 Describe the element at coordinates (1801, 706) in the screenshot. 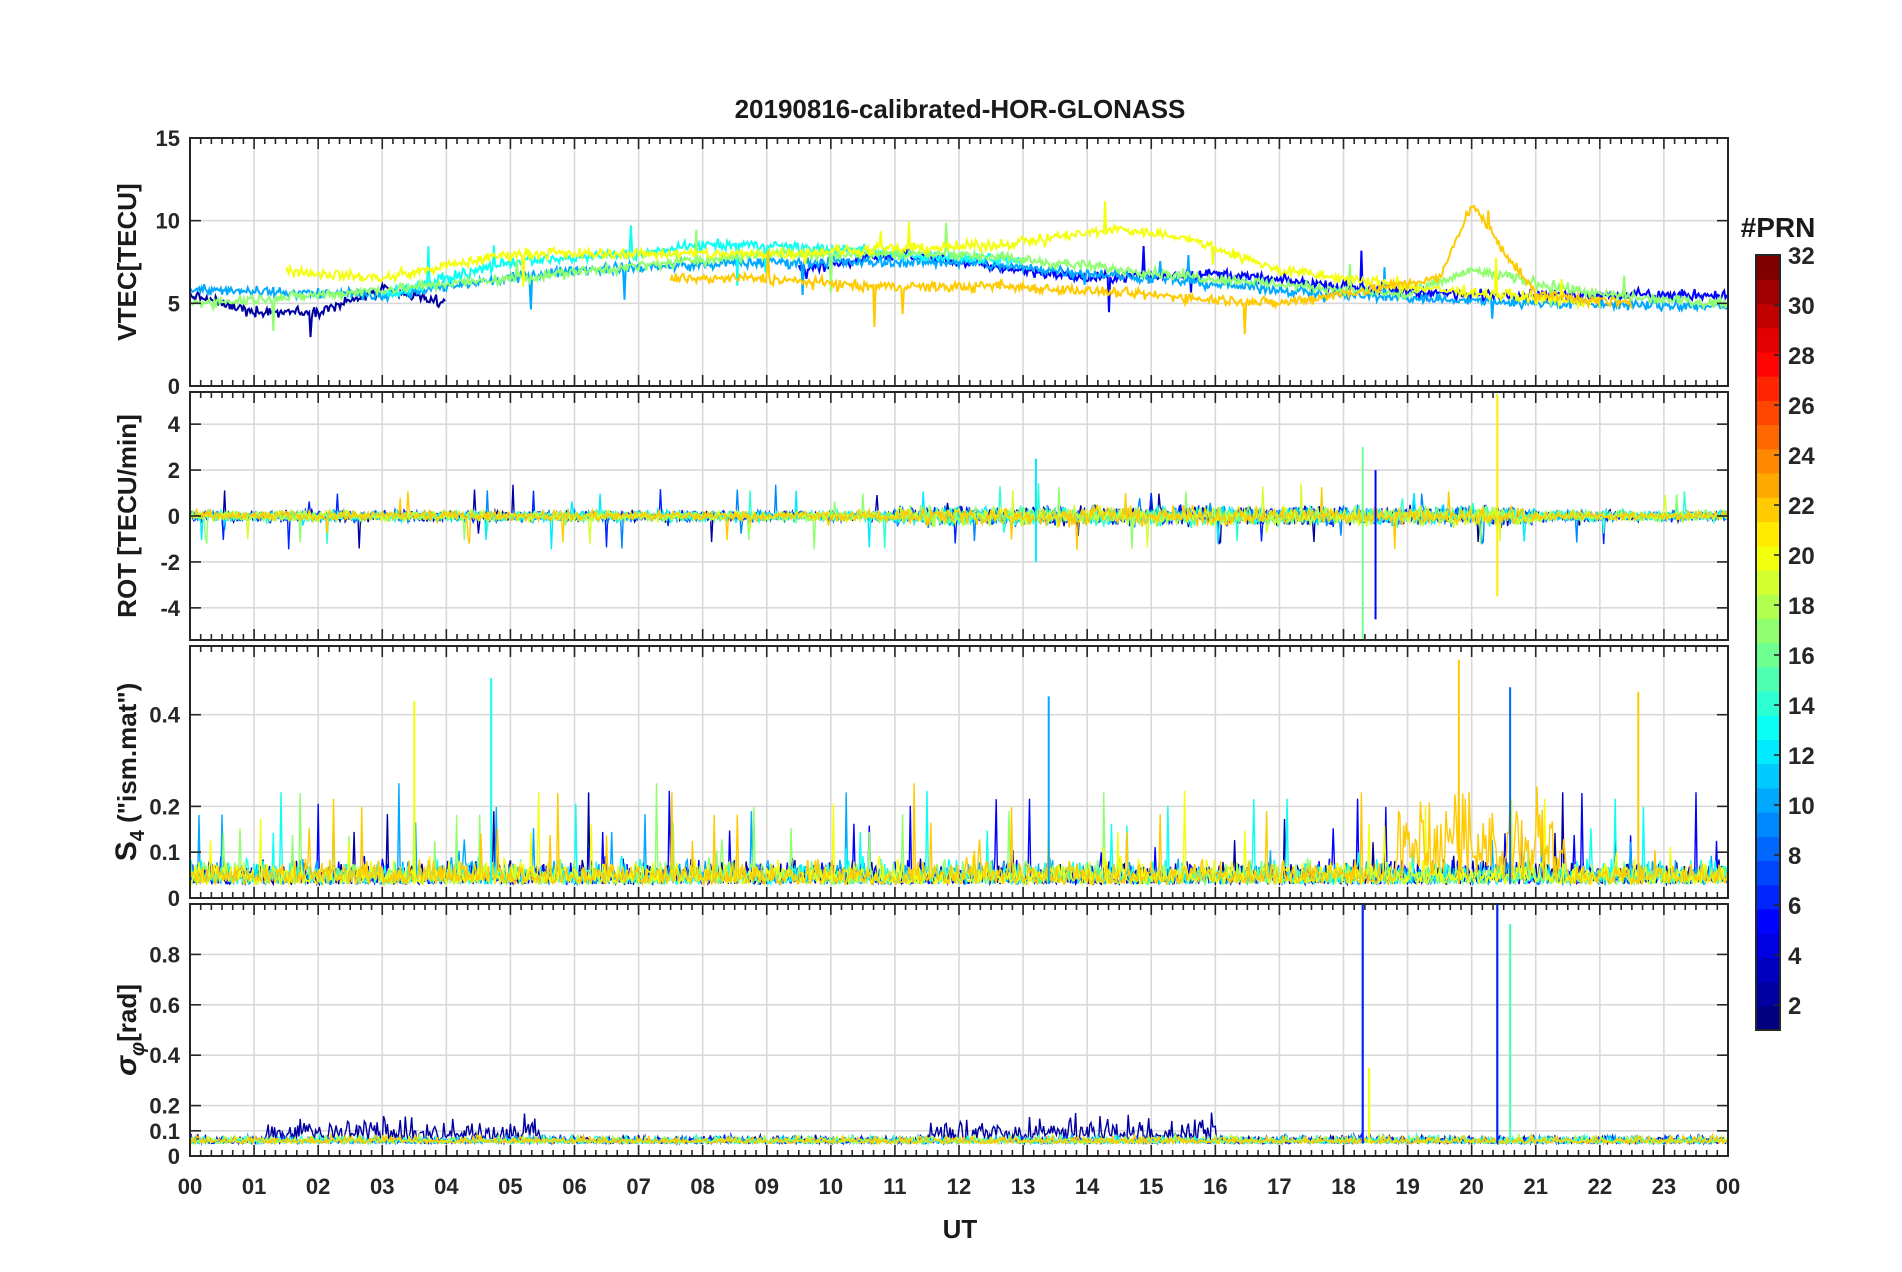

I see `colorbar-tick-label: 14` at that location.